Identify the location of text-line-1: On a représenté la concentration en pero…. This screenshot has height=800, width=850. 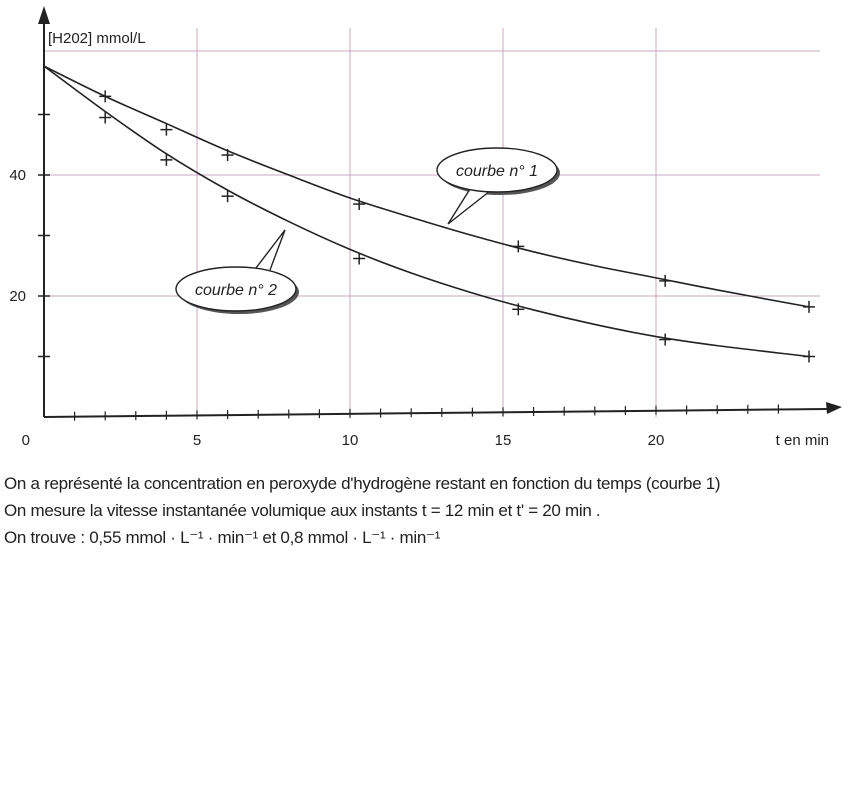
(362, 483).